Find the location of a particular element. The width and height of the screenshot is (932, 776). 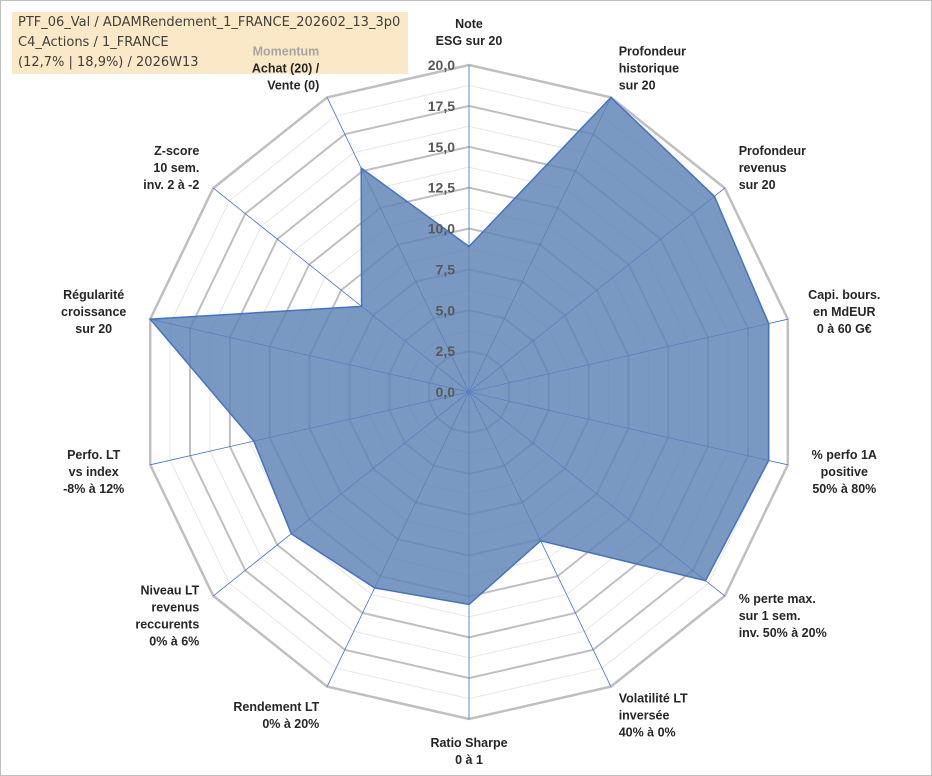

axis-label-line: reccurents is located at coordinates (167, 624).